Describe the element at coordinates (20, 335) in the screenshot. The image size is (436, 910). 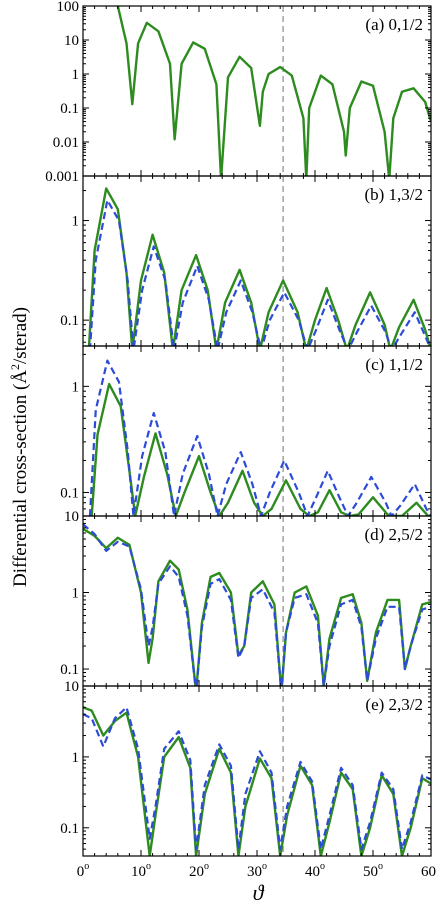
I see `y-axis-label-tail: /sterad)` at that location.